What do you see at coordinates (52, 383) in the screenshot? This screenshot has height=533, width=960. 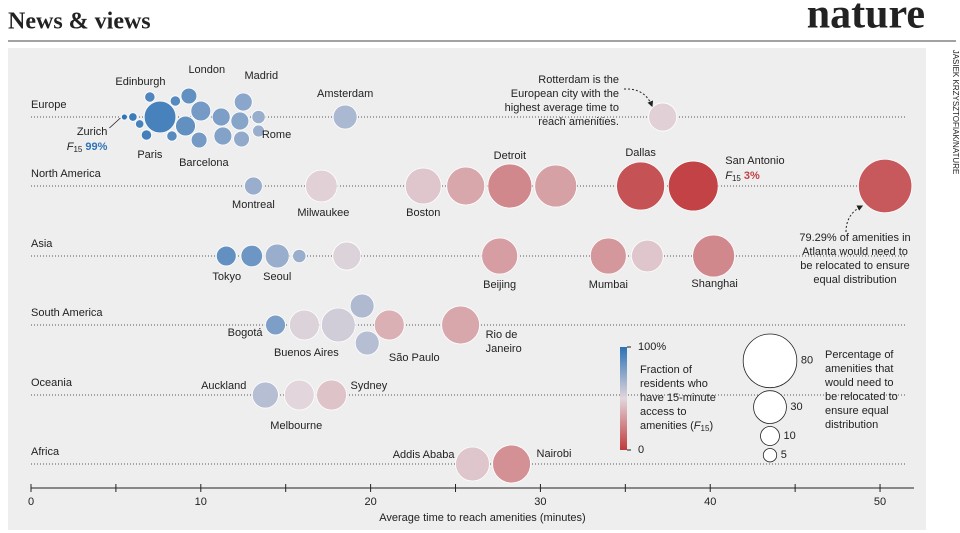 I see `region-label: Oceania` at bounding box center [52, 383].